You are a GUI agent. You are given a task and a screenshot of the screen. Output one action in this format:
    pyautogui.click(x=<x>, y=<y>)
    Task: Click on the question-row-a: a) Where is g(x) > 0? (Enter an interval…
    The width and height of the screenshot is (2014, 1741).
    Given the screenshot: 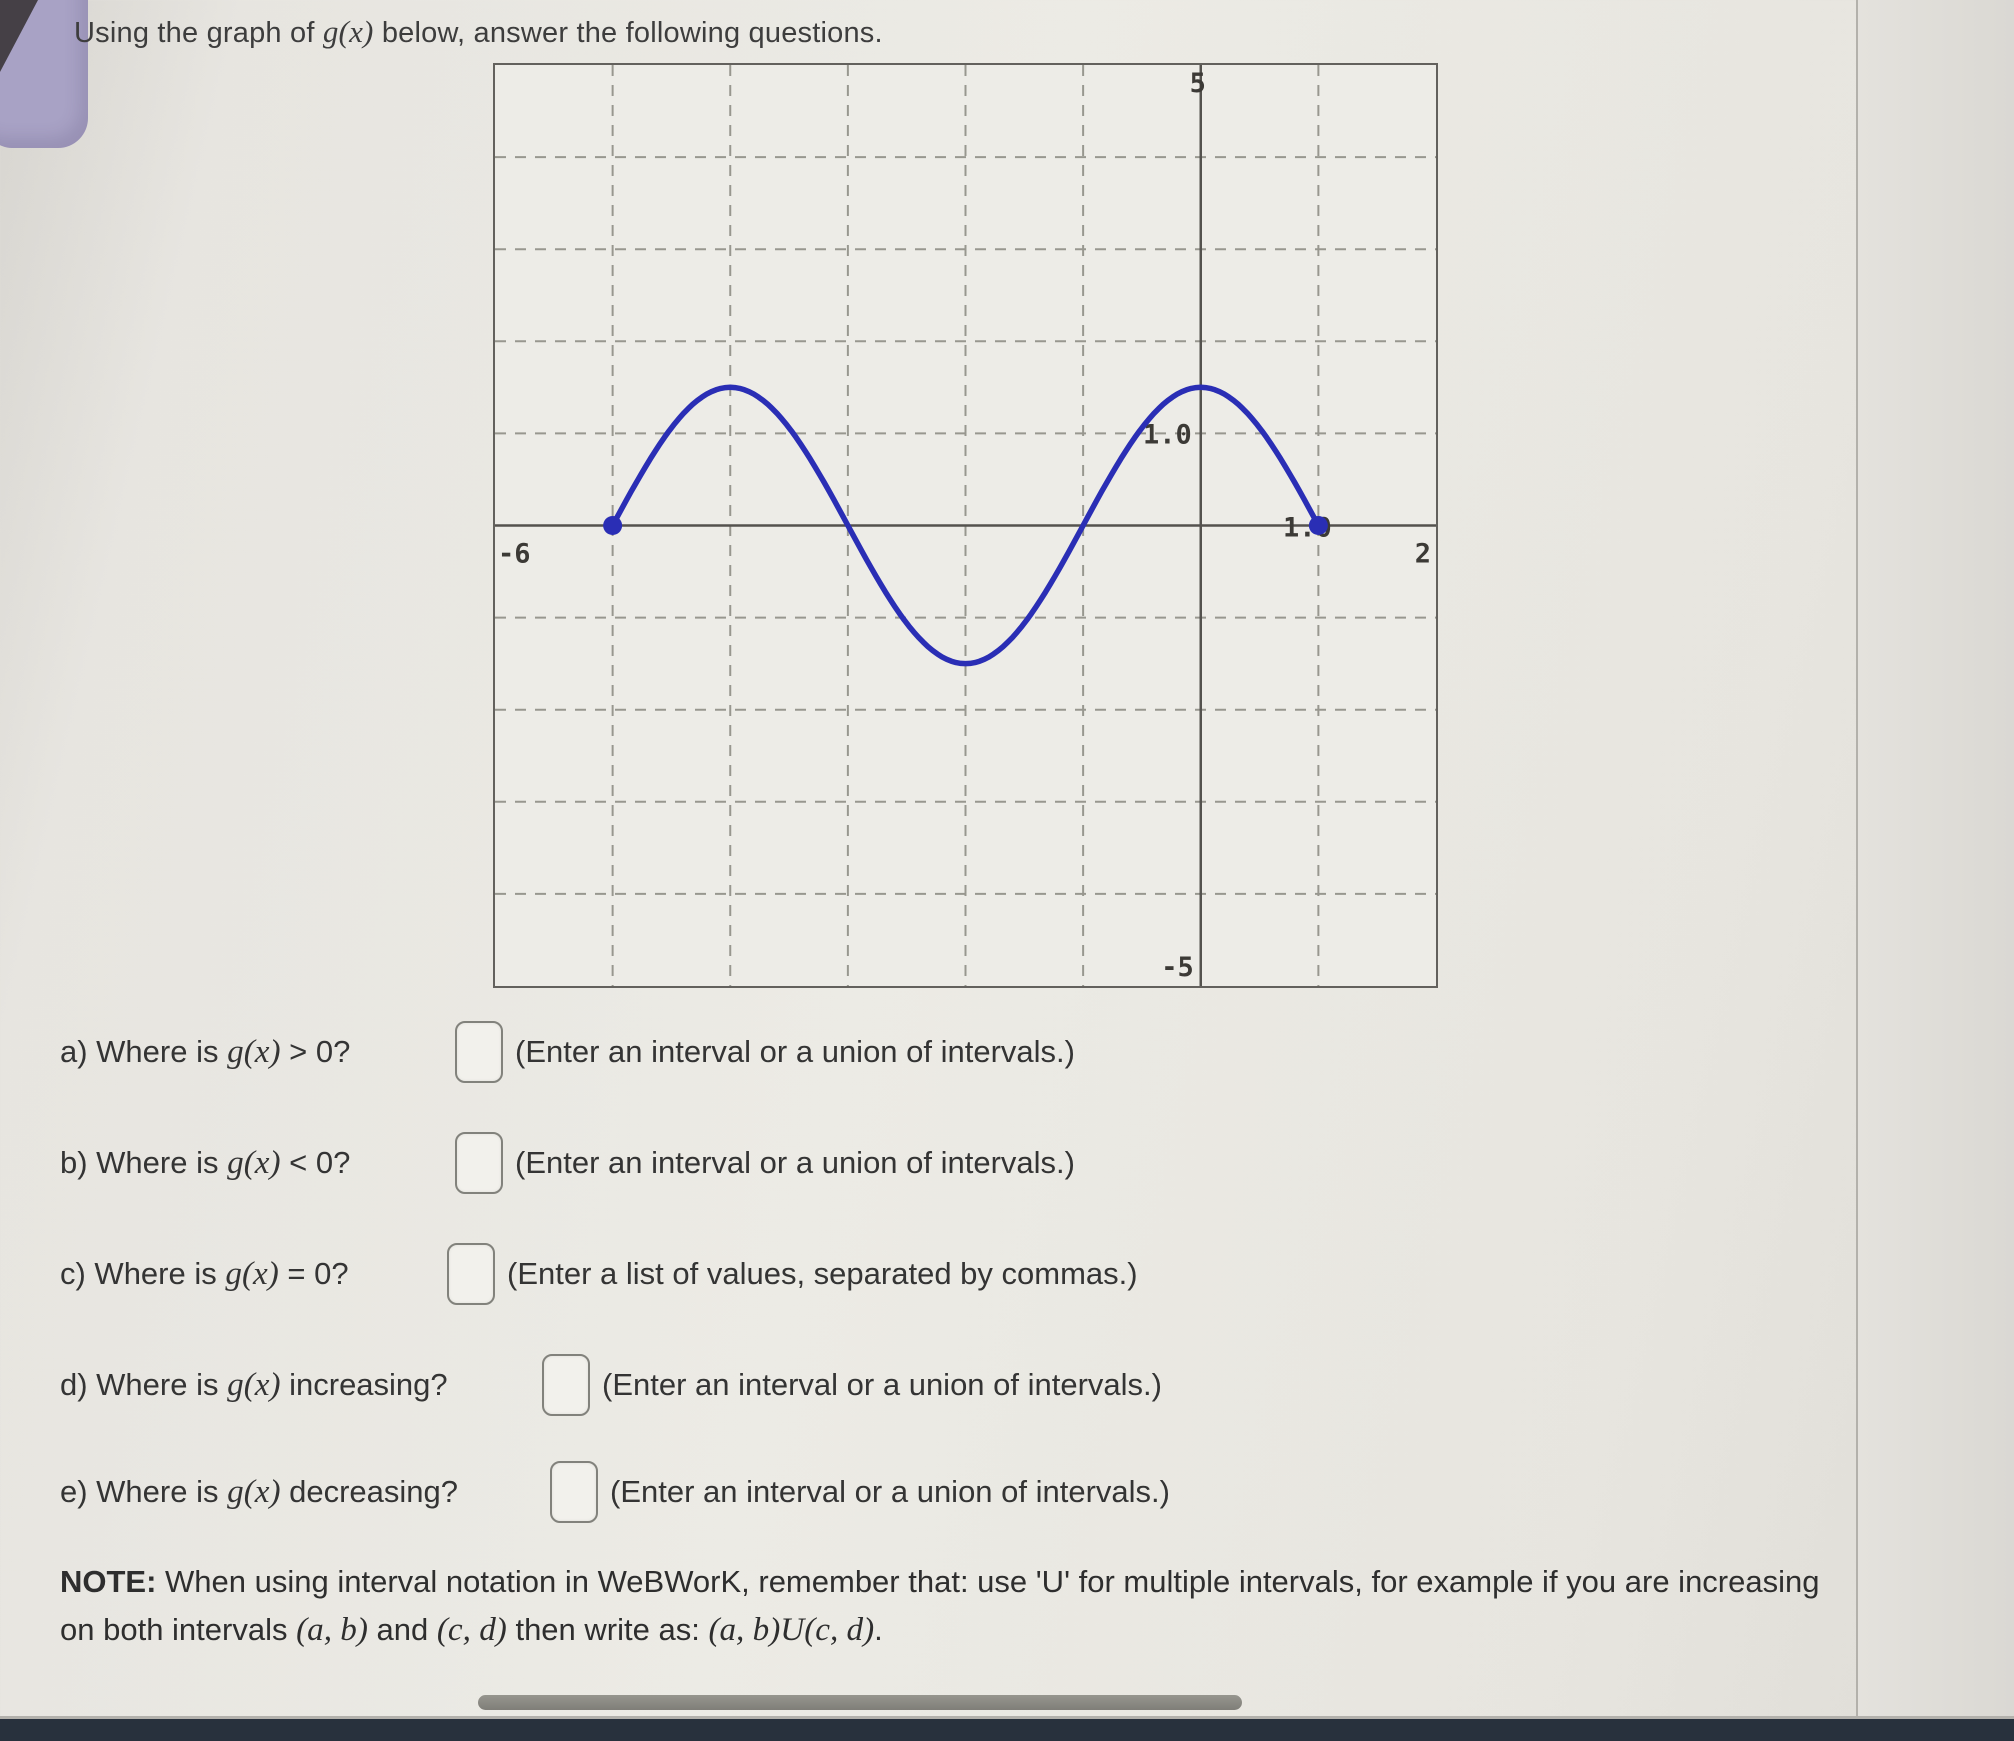 What is the action you would take?
    pyautogui.click(x=567, y=1052)
    